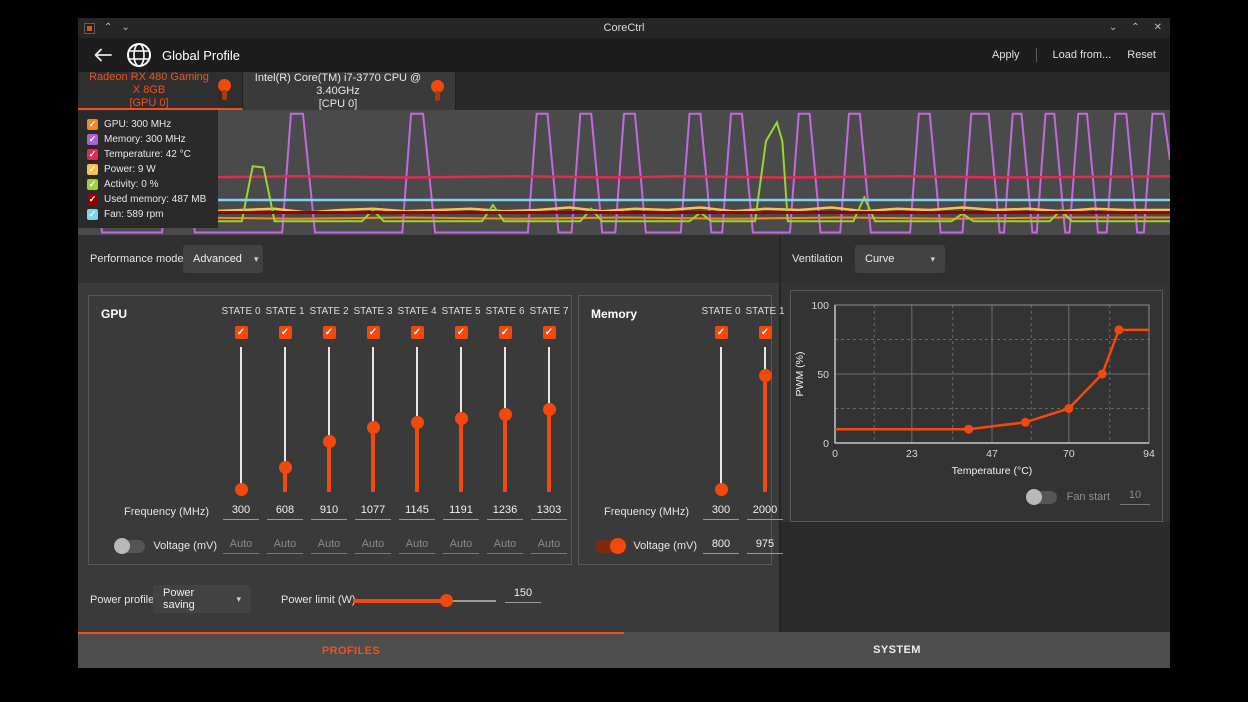  Describe the element at coordinates (549, 450) in the screenshot. I see `slider-fill` at that location.